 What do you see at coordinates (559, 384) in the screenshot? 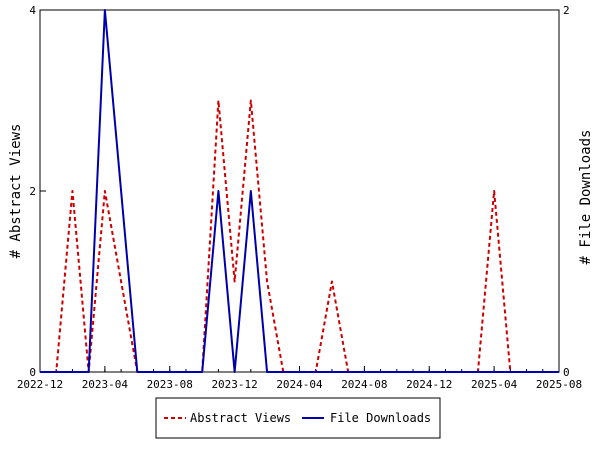
I see `x-tick-label: 2025-08` at bounding box center [559, 384].